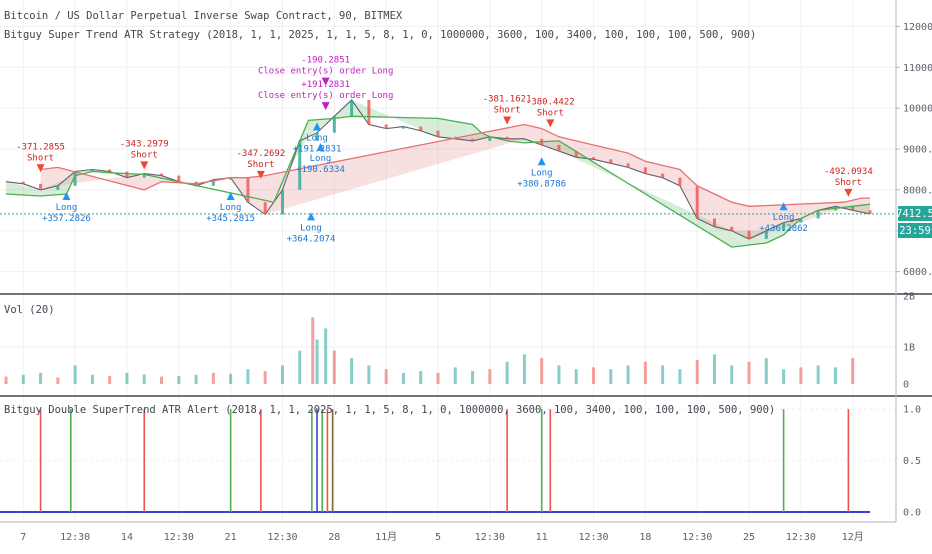  I want to click on short-pnl: -380.4422, so click(550, 102).